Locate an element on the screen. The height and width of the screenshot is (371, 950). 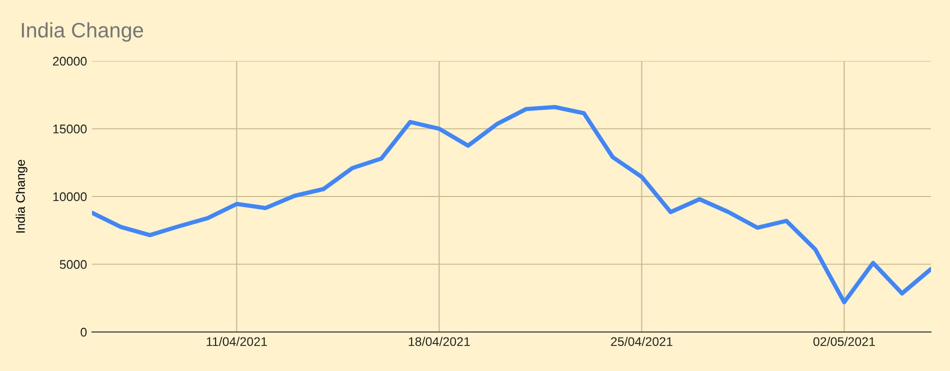
y-tick-label: 15000 is located at coordinates (70, 129).